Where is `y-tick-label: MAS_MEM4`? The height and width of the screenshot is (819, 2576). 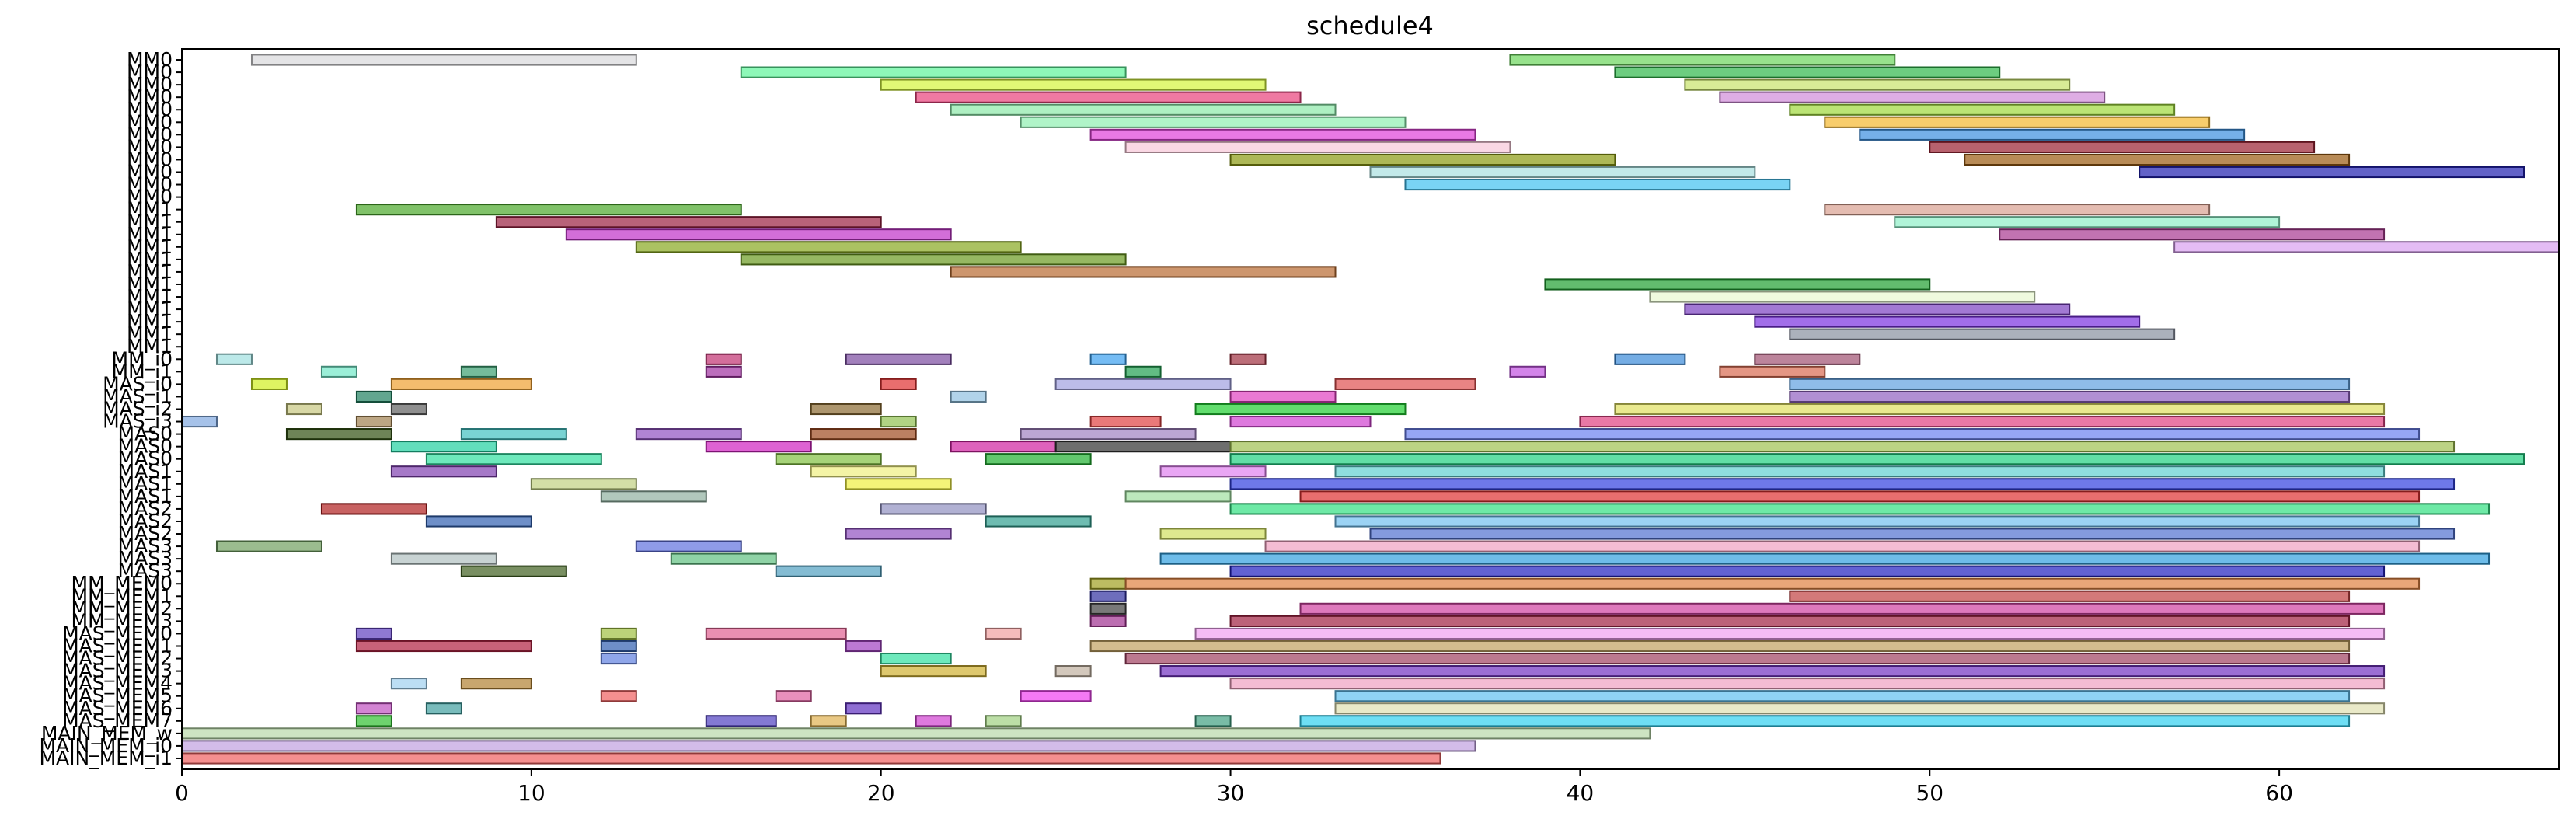 y-tick-label: MAS_MEM4 is located at coordinates (117, 684).